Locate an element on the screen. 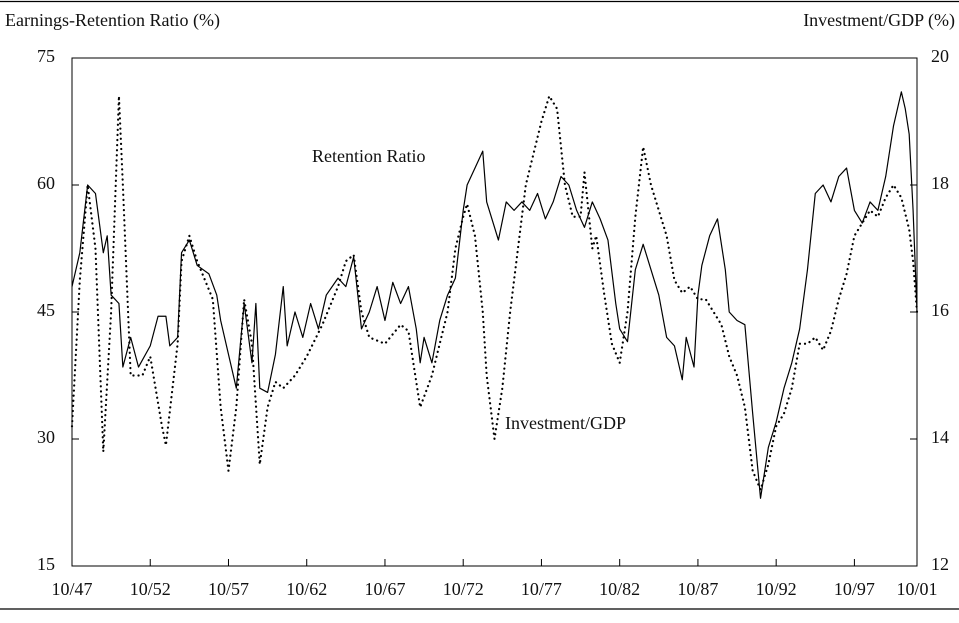 This screenshot has height=623, width=959. x-tick-label: 10/47 is located at coordinates (71, 589).